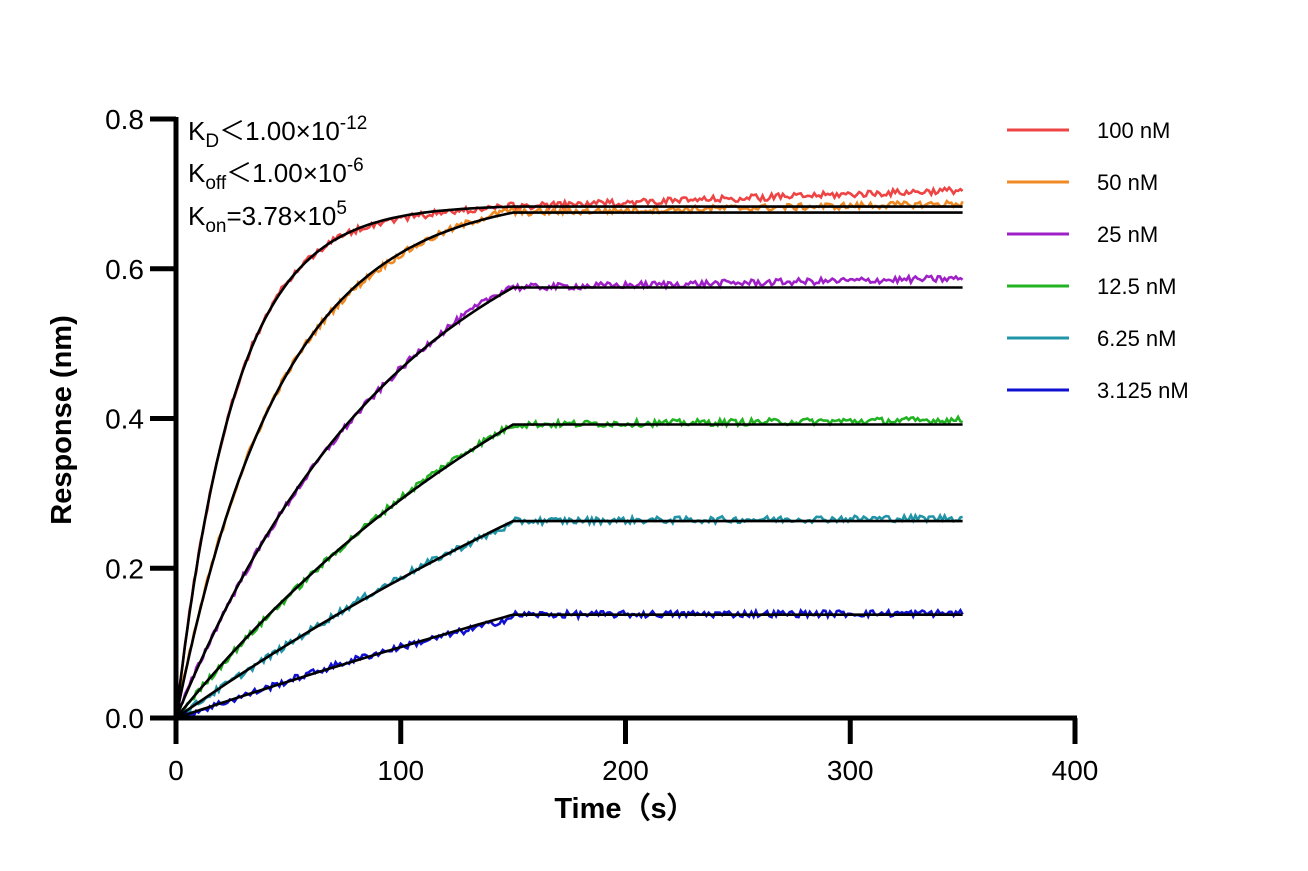  What do you see at coordinates (1143, 390) in the screenshot?
I see `legend-label-5: 3.125 nM` at bounding box center [1143, 390].